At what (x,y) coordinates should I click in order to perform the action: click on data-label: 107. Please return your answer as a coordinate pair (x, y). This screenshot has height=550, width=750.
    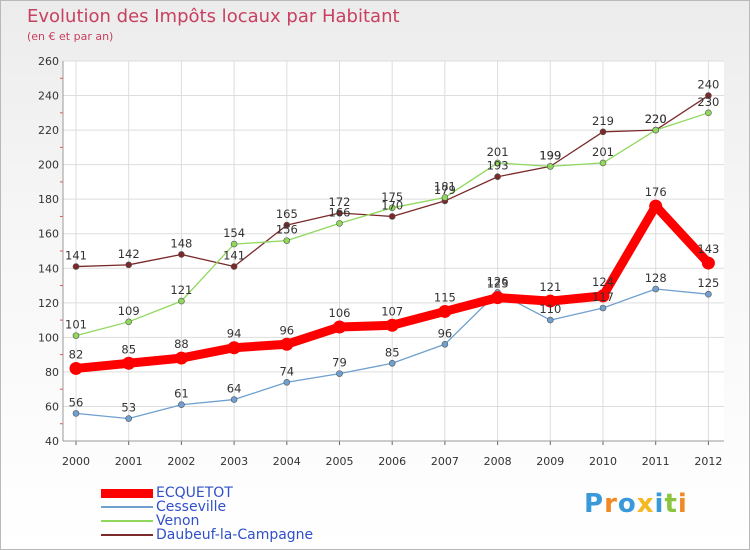
    Looking at the image, I should click on (392, 311).